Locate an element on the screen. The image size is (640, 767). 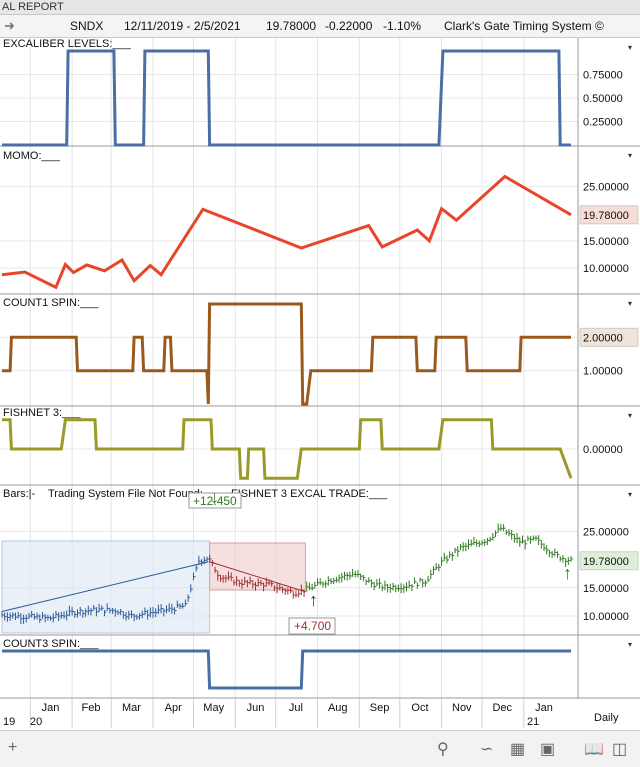
bottom-toolbar: + ⚲ ∽ ▦ ▣ 📖 ◫ is located at coordinates (320, 748).